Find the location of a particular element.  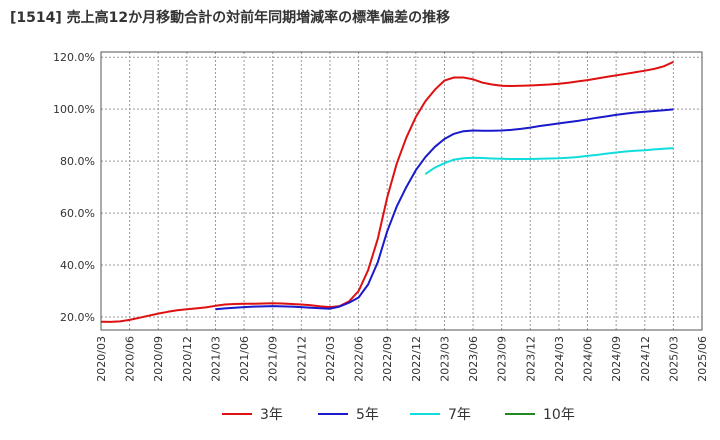

x-tick-label: 2025/03 is located at coordinates (673, 359).